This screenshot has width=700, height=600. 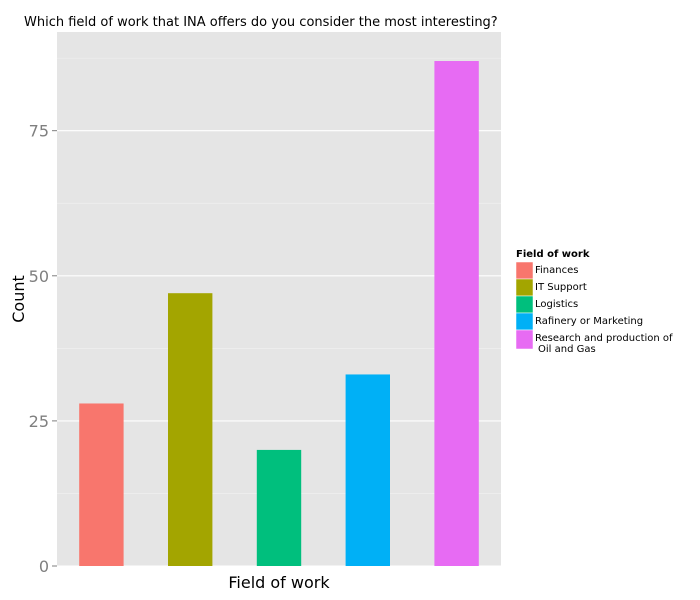 I want to click on legend-label: Oil and Gas, so click(x=567, y=349).